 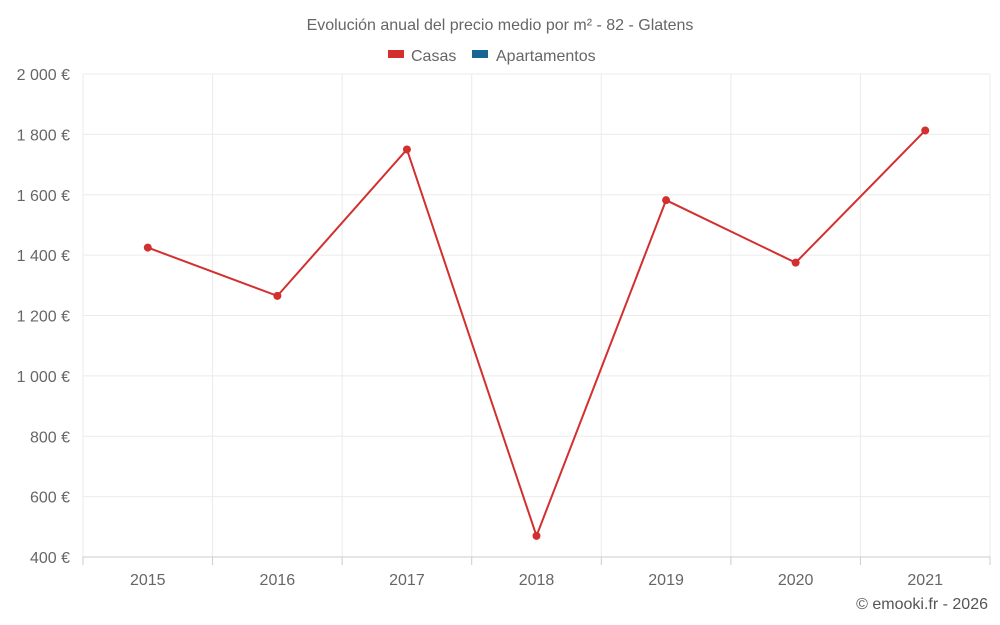 What do you see at coordinates (433, 56) in the screenshot?
I see `legend-label-casas: Casas` at bounding box center [433, 56].